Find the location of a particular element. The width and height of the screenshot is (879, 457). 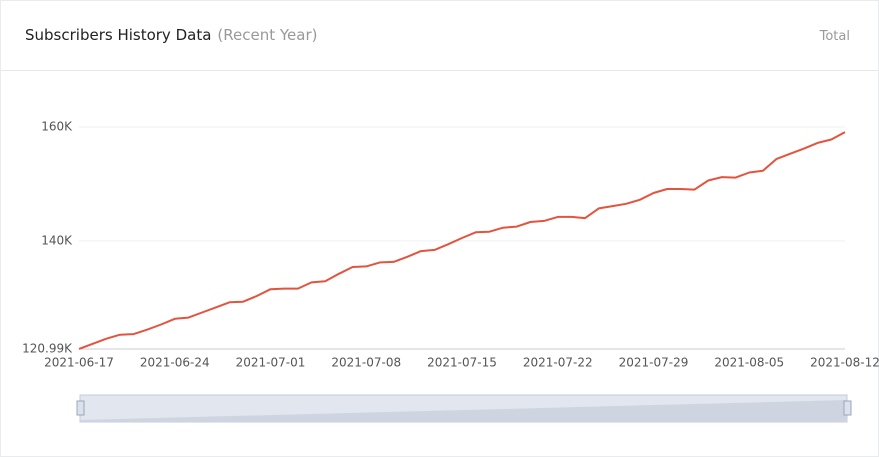

x-tick-label: 2021-08-12 is located at coordinates (844, 363).